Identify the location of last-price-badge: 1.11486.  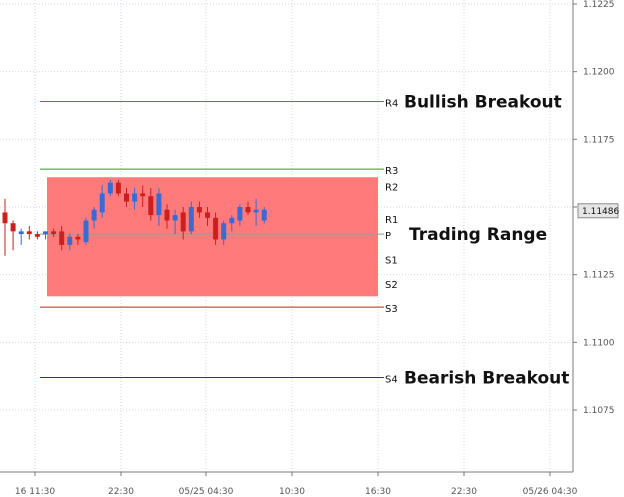
(598, 211).